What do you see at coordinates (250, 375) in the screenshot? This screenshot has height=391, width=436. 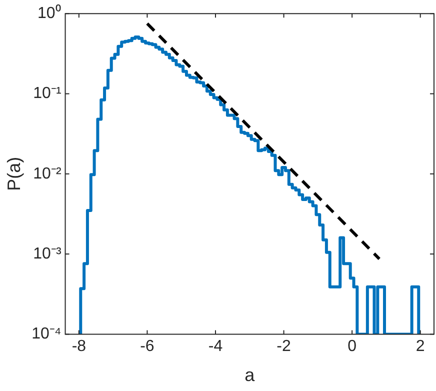 I see `x-axis-title: a` at bounding box center [250, 375].